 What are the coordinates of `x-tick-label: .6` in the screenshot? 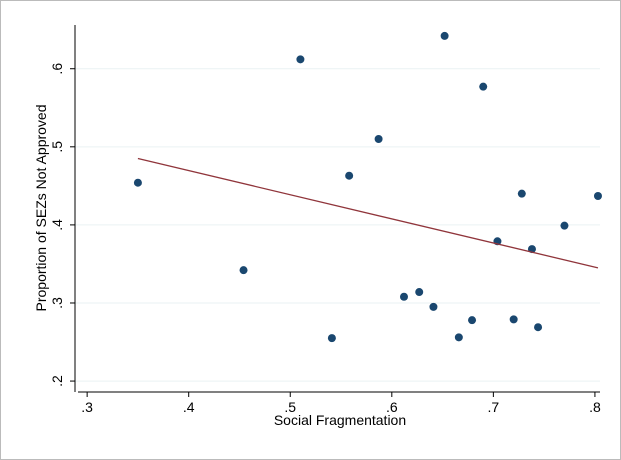 It's located at (392, 407).